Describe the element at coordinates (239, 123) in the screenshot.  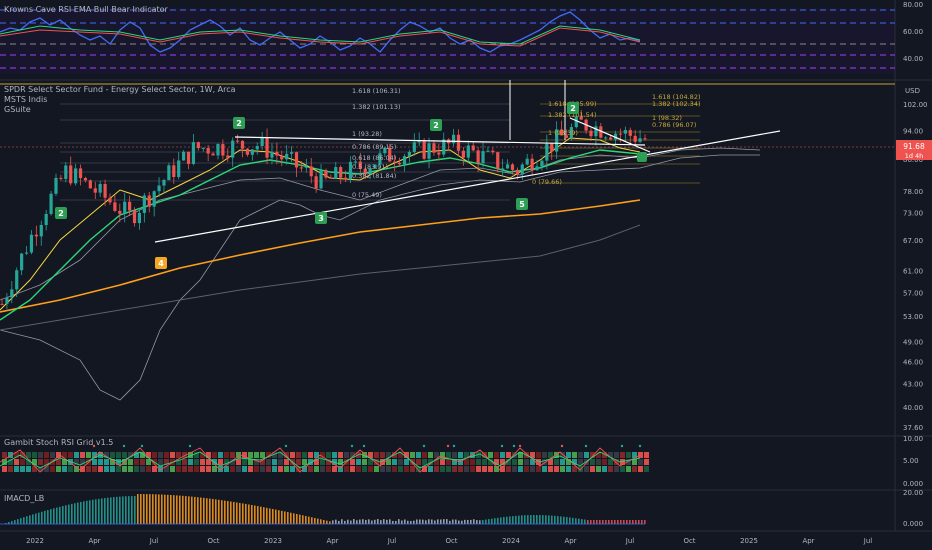
I see `wave-badge` at that location.